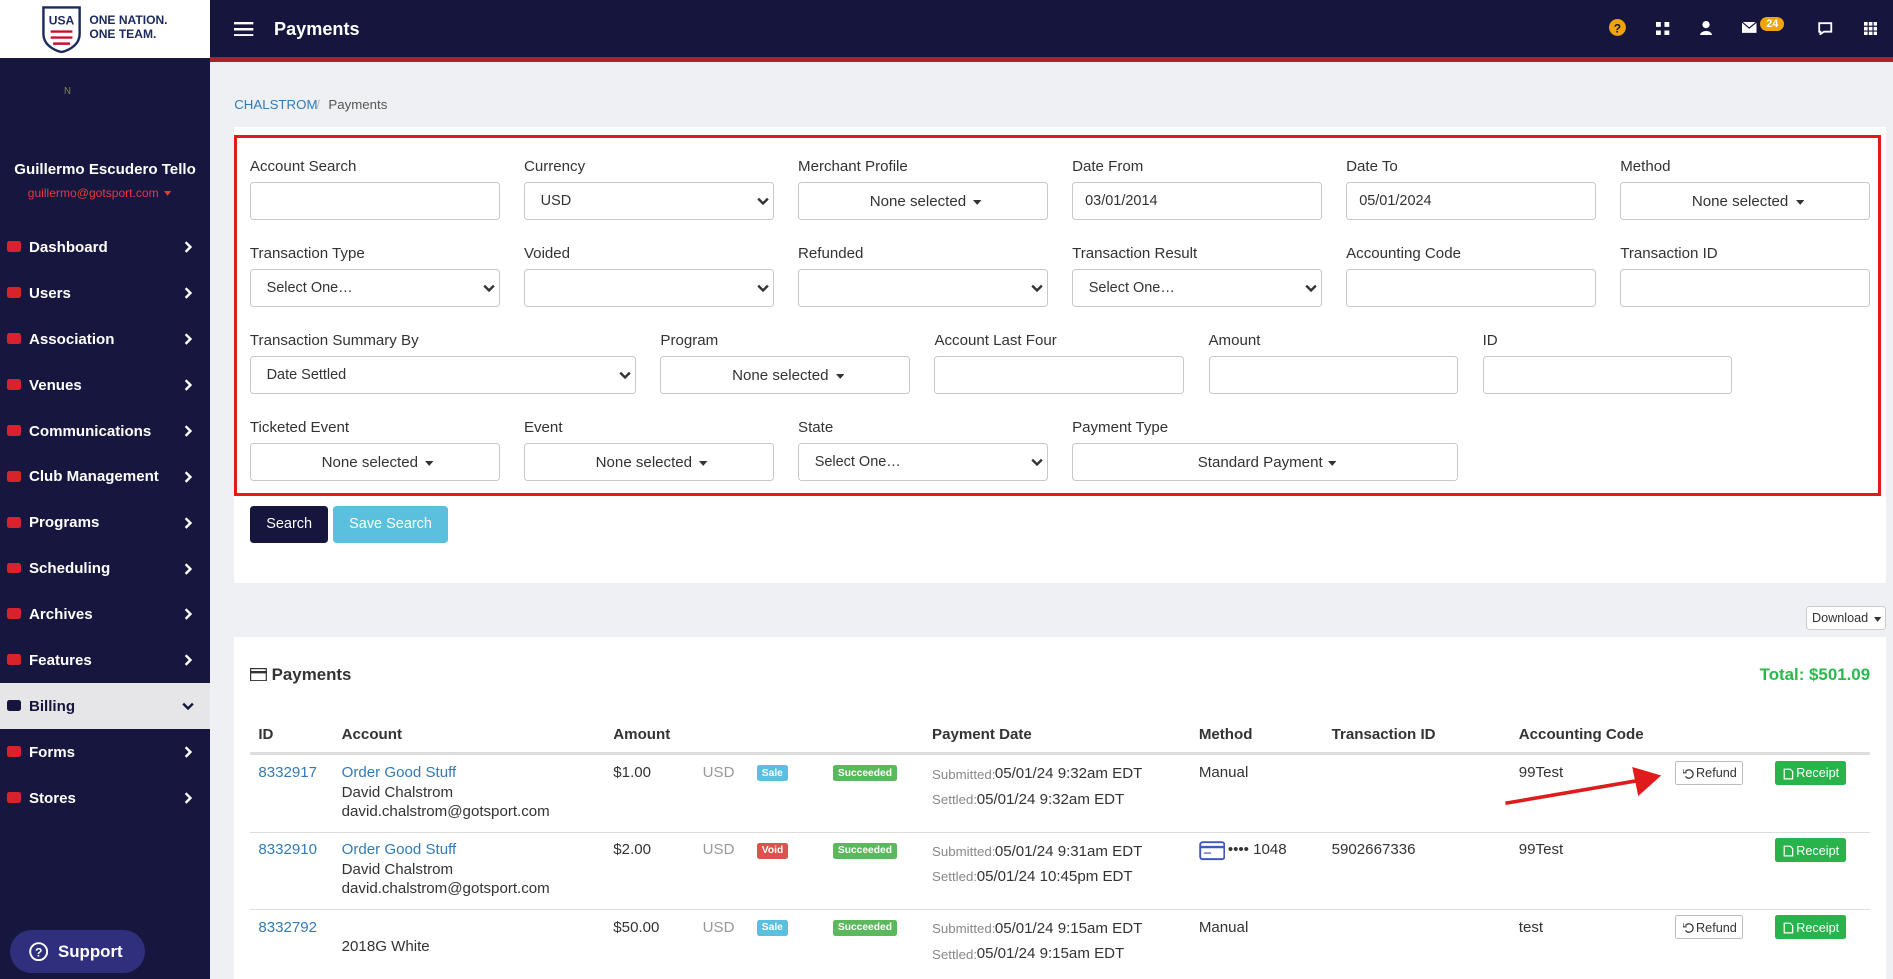 The height and width of the screenshot is (979, 1893). What do you see at coordinates (289, 524) in the screenshot?
I see `search-button: Search` at bounding box center [289, 524].